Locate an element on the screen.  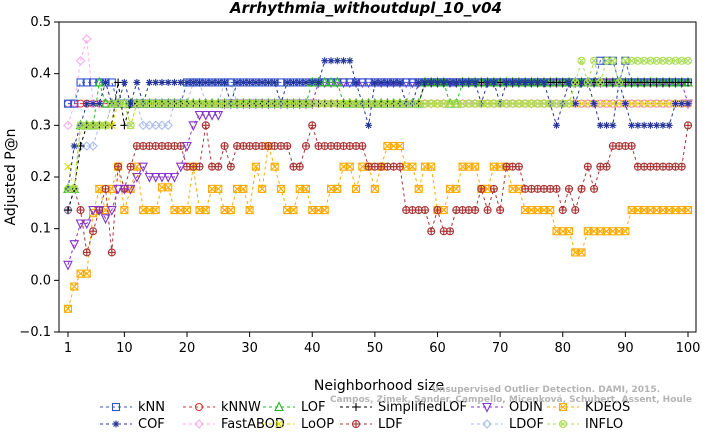
y-tick-label: 0.1 is located at coordinates (40, 229).